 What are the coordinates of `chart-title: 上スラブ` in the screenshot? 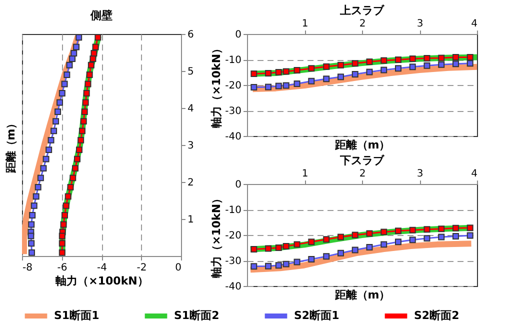 It's located at (362, 10).